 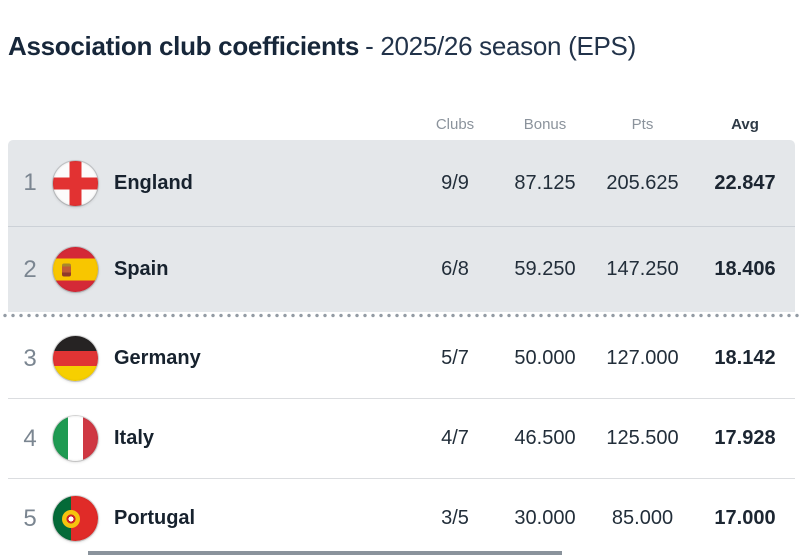 I want to click on col-header-pts: Pts, so click(x=642, y=124).